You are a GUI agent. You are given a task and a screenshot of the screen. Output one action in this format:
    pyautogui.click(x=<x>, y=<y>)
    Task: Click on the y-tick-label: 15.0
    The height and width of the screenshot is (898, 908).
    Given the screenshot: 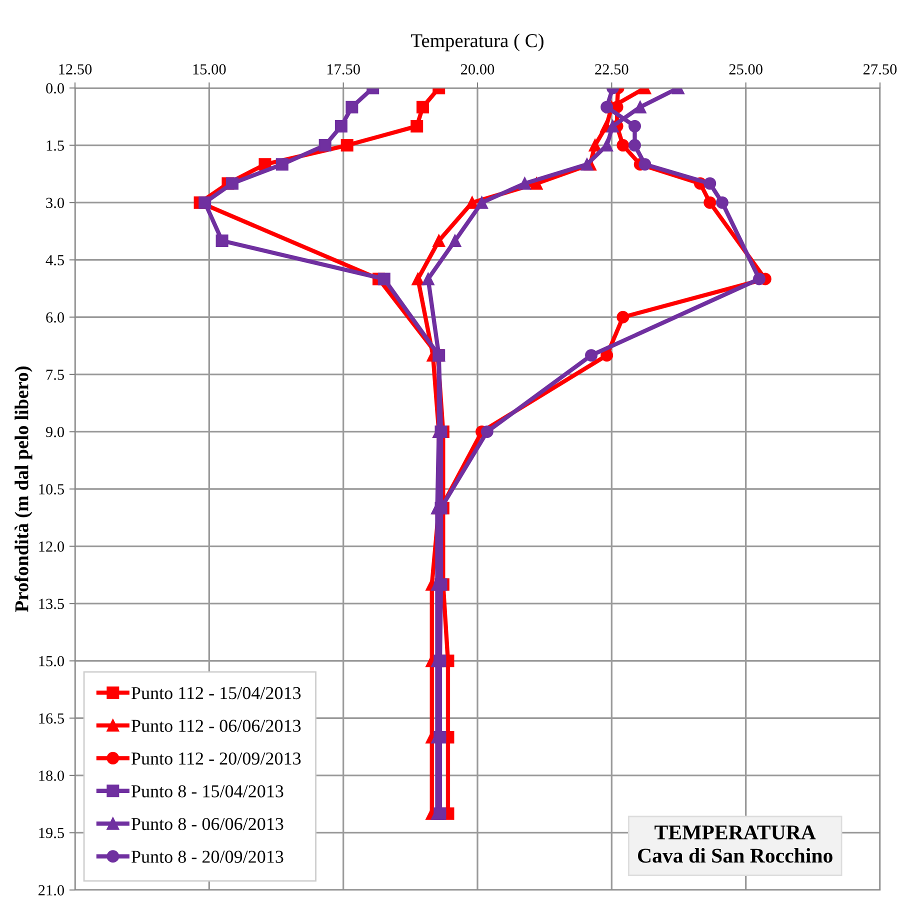 What is the action you would take?
    pyautogui.click(x=51, y=661)
    